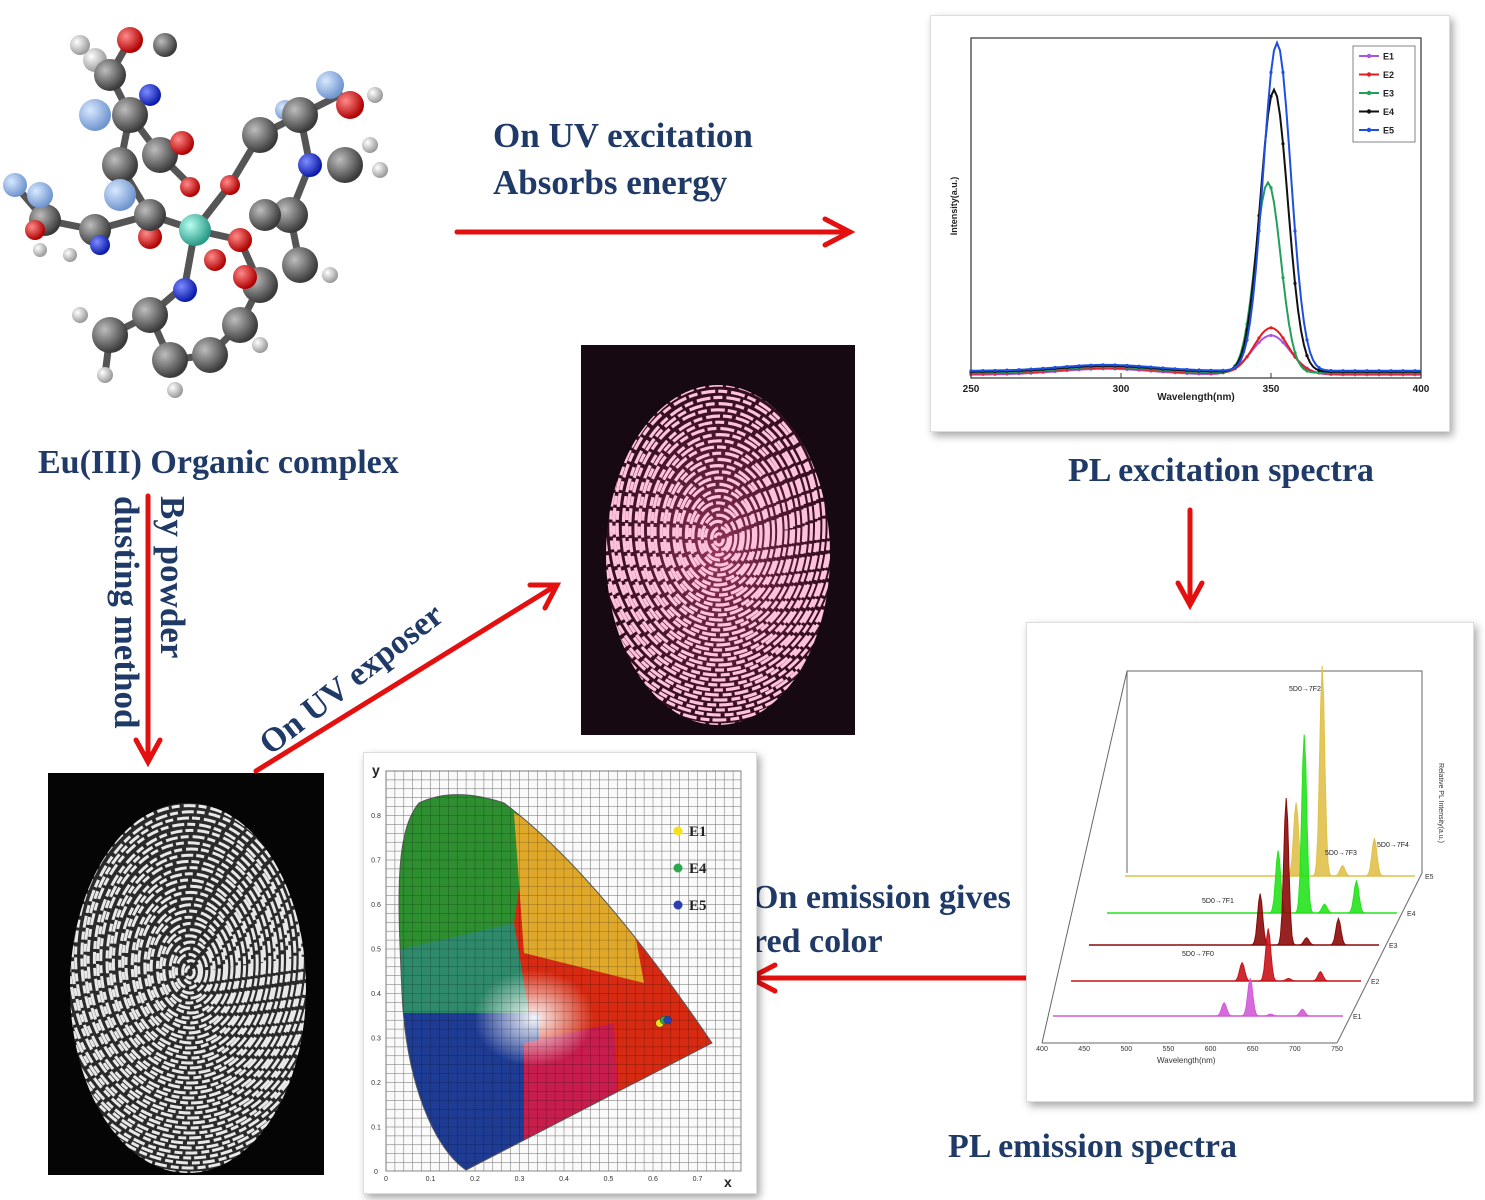 This screenshot has width=1485, height=1200. I want to click on emission-tick-450: 450, so click(1084, 1049).